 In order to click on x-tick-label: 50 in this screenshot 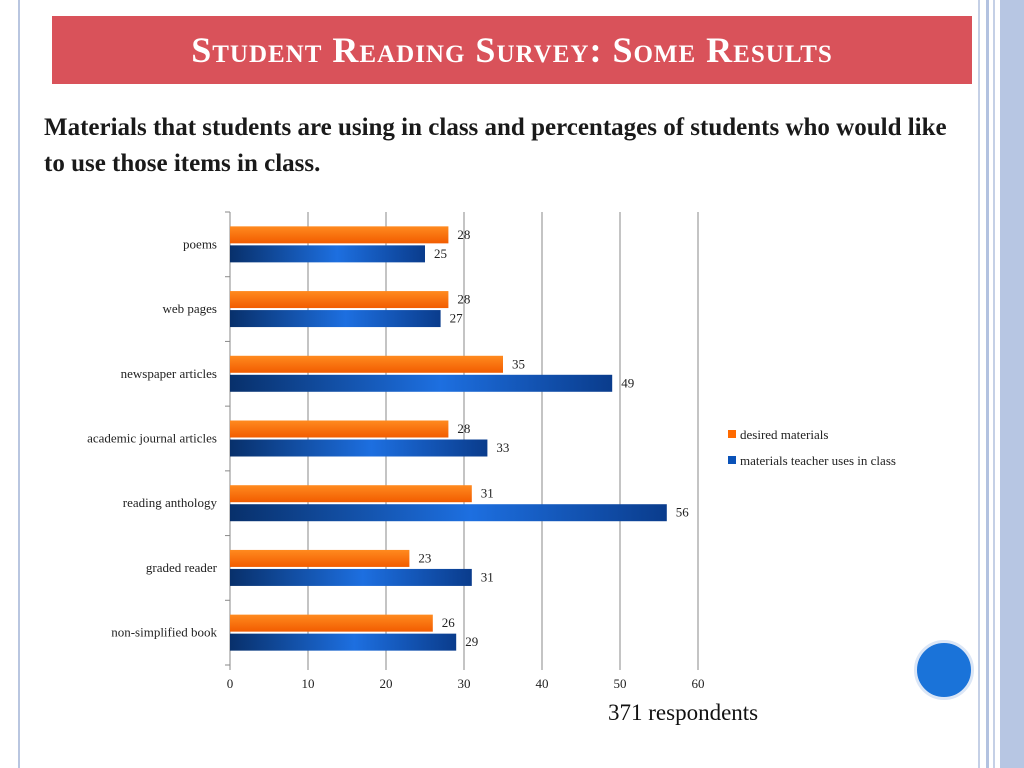, I will do `click(620, 683)`.